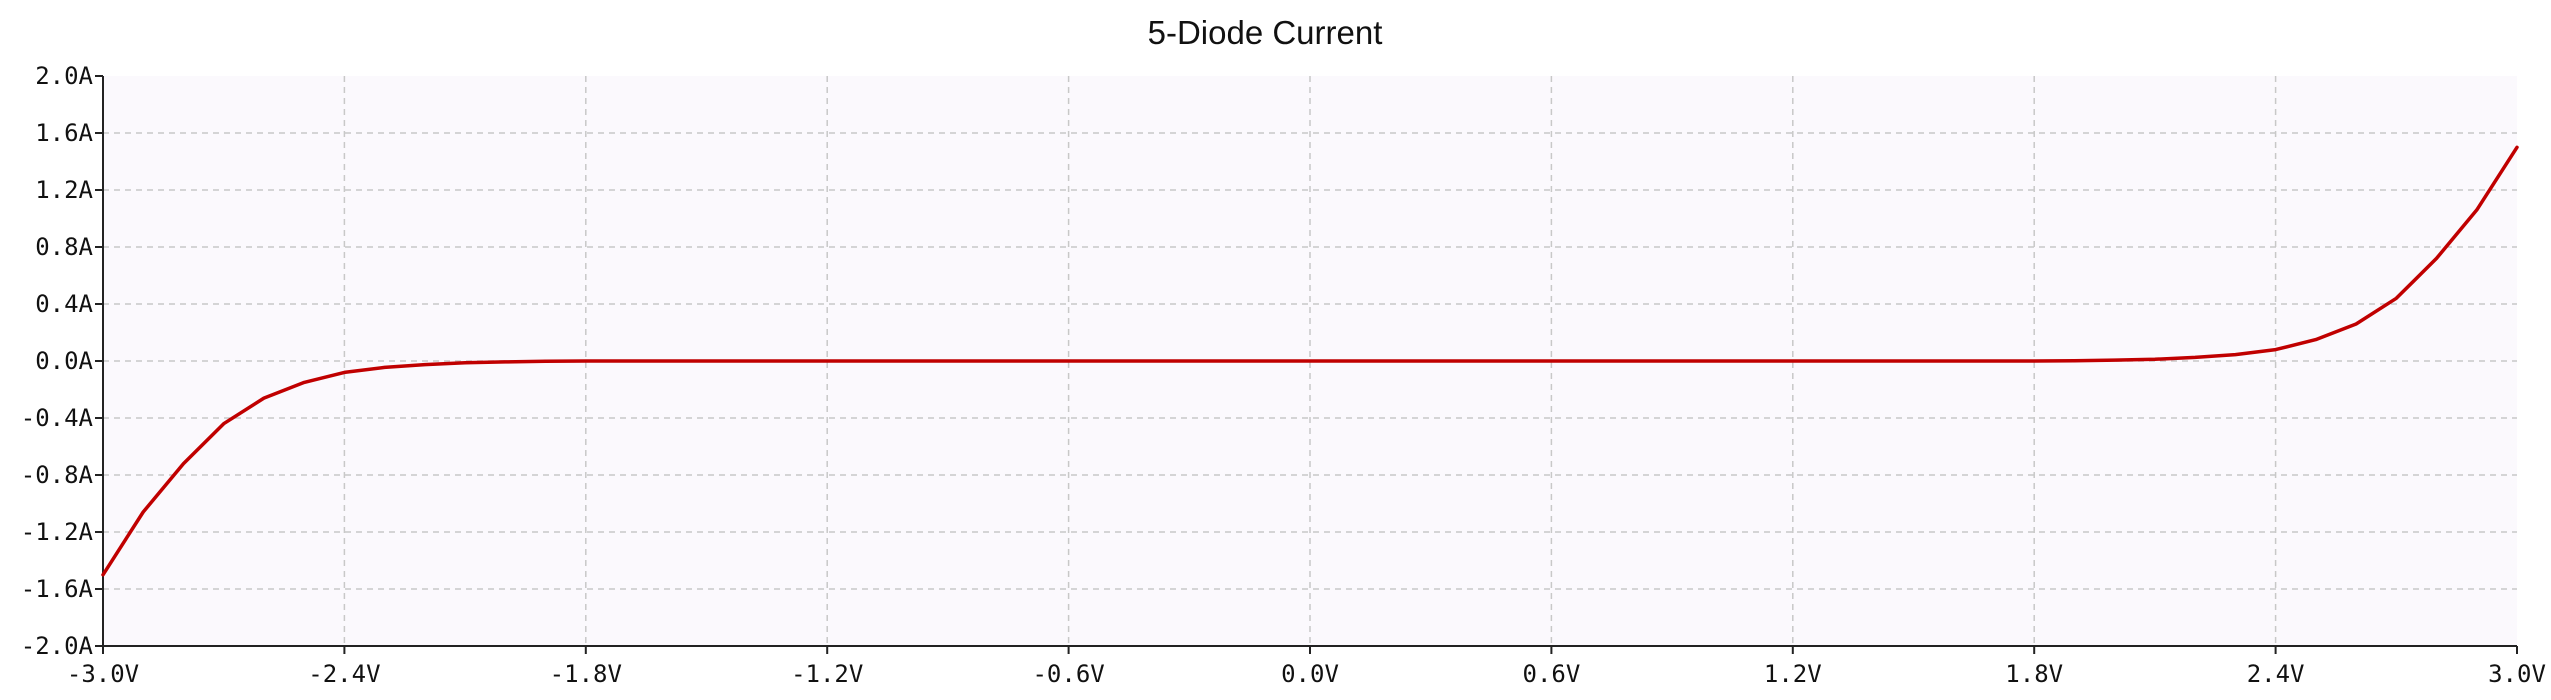  Describe the element at coordinates (103, 674) in the screenshot. I see `x-tick-label: -3.0V` at that location.